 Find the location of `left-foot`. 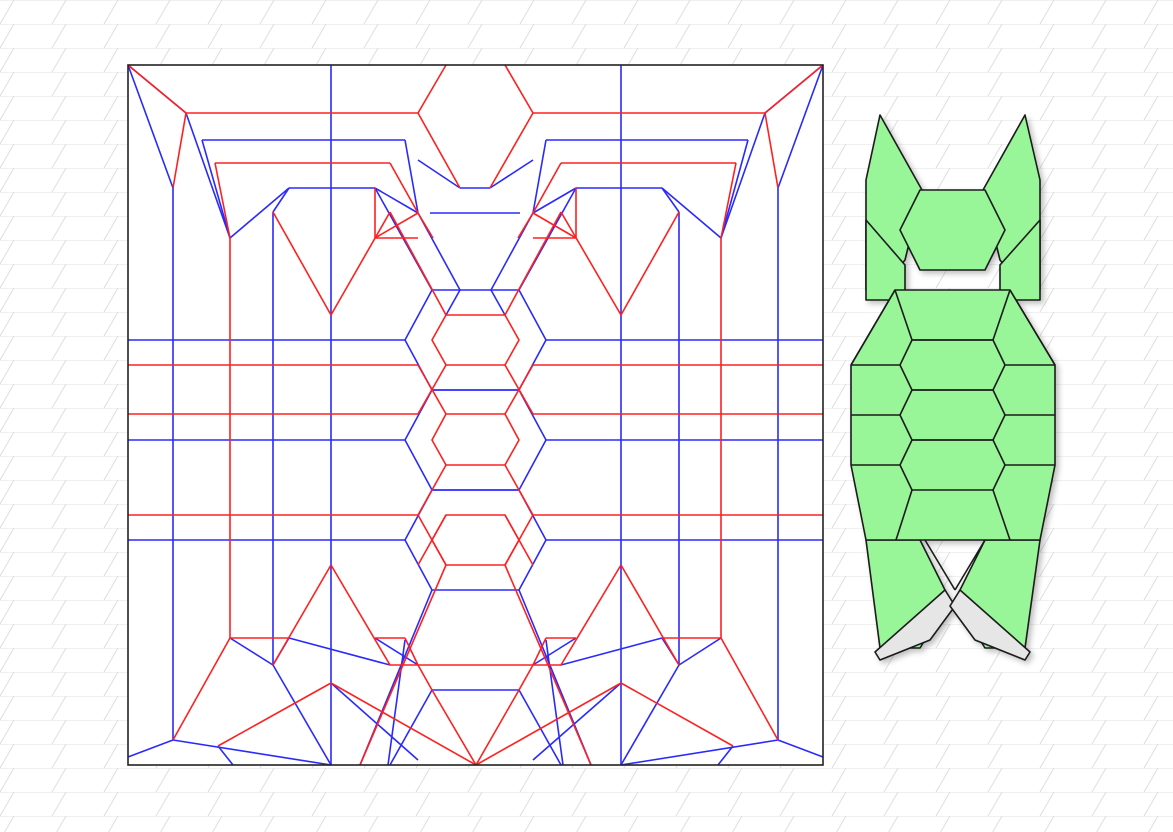

left-foot is located at coordinates (915, 625).